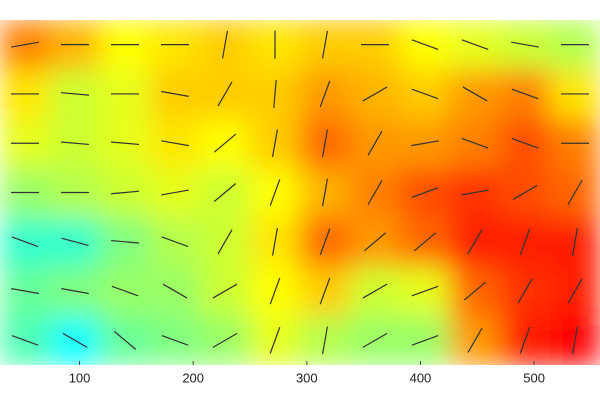 The width and height of the screenshot is (600, 400). I want to click on x-tick-label: 100, so click(80, 377).